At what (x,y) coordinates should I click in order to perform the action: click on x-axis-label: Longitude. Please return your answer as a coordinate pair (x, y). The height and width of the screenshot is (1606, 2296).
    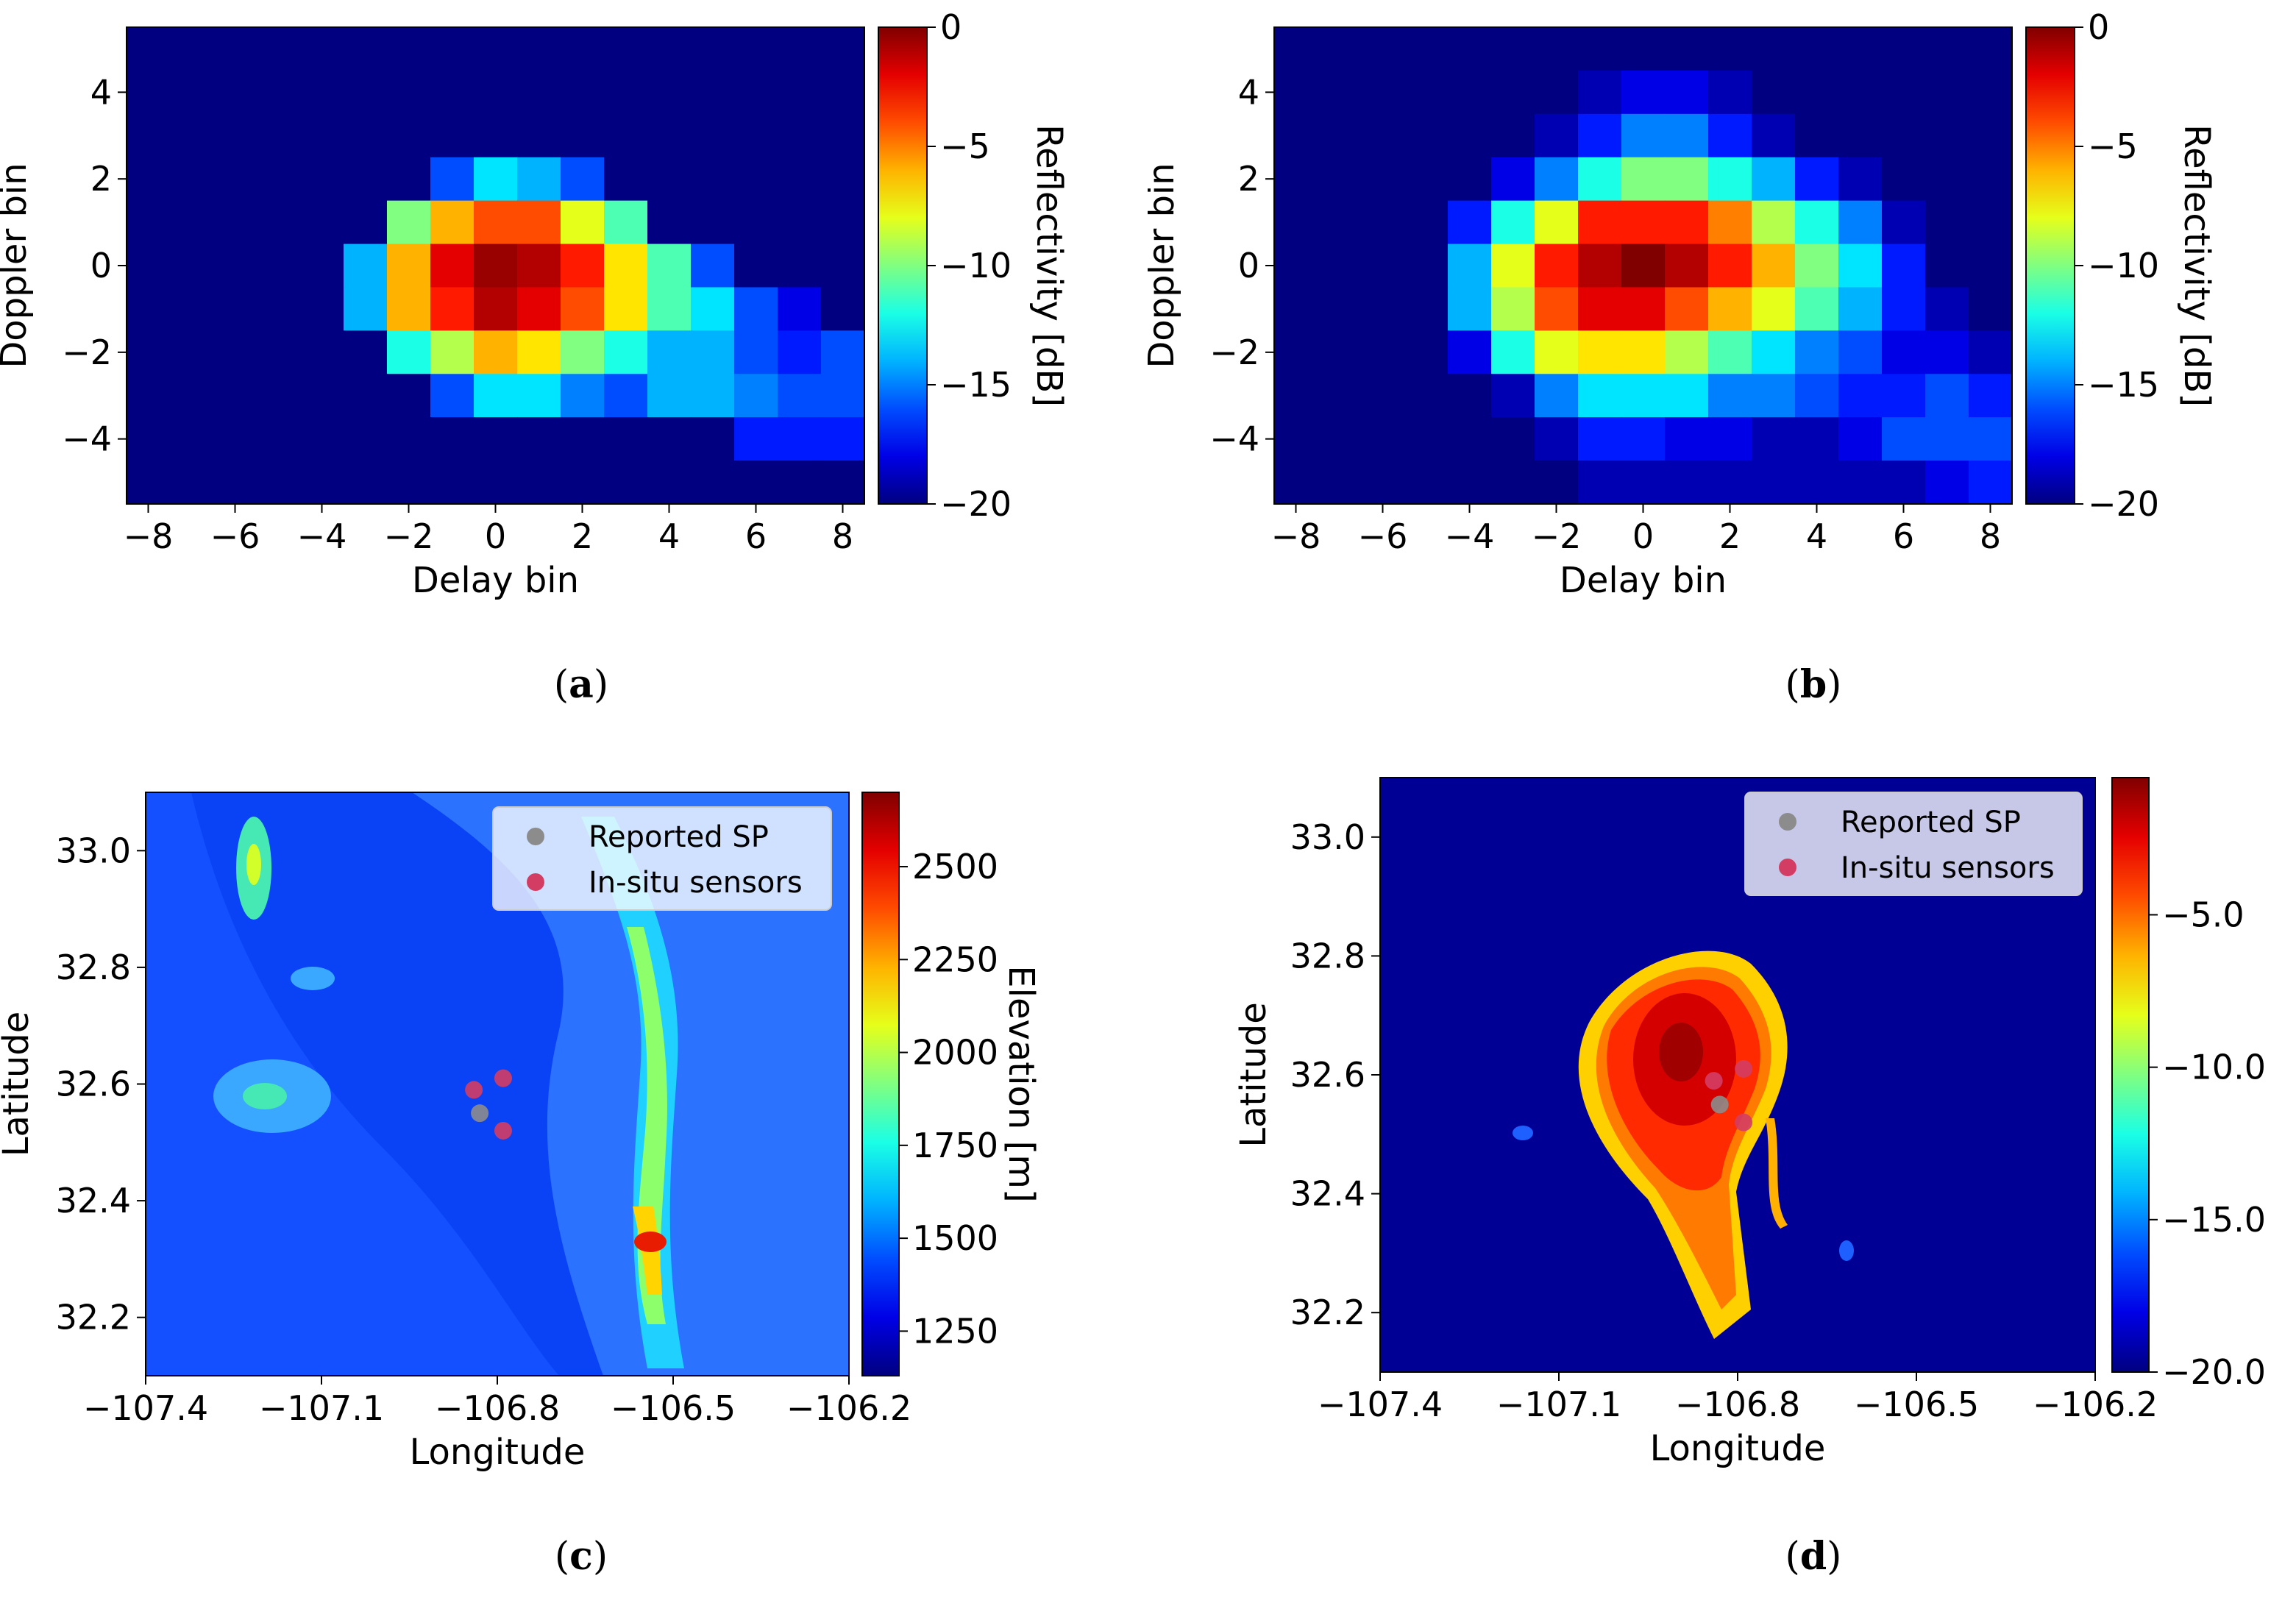
    Looking at the image, I should click on (498, 1453).